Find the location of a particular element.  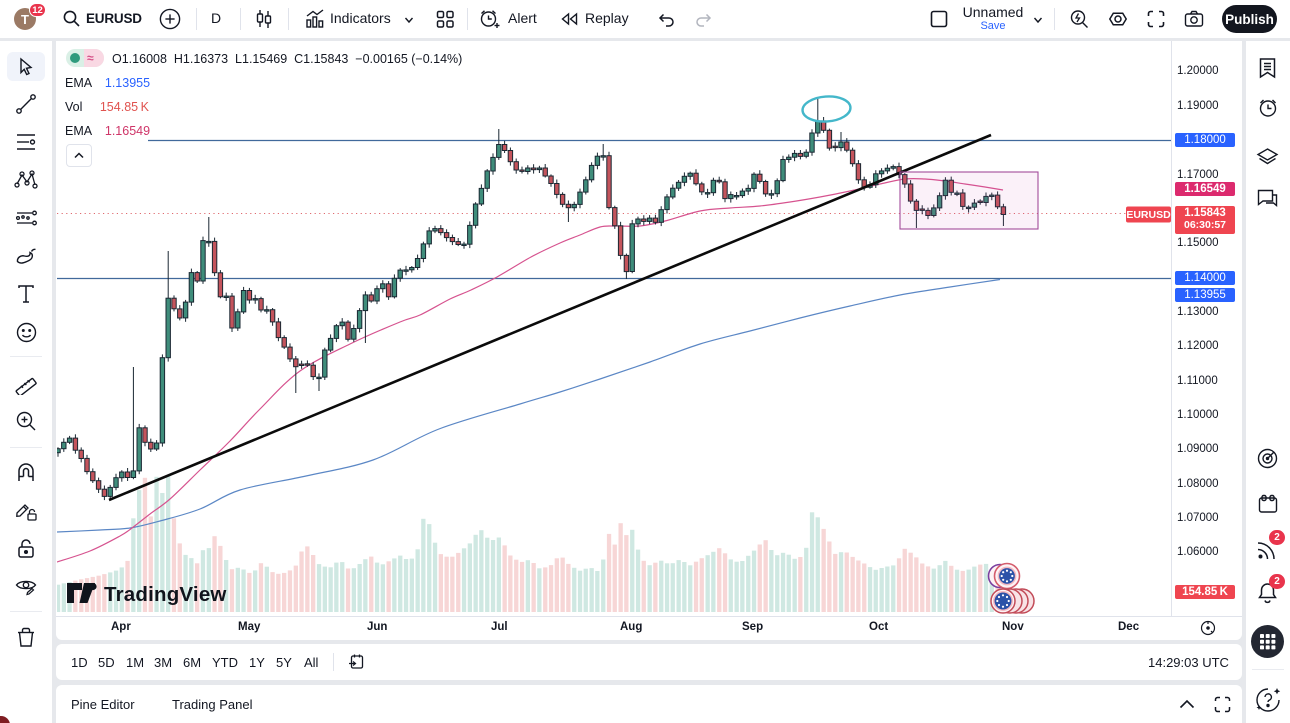

svg-text: TradingView is located at coordinates (165, 594).